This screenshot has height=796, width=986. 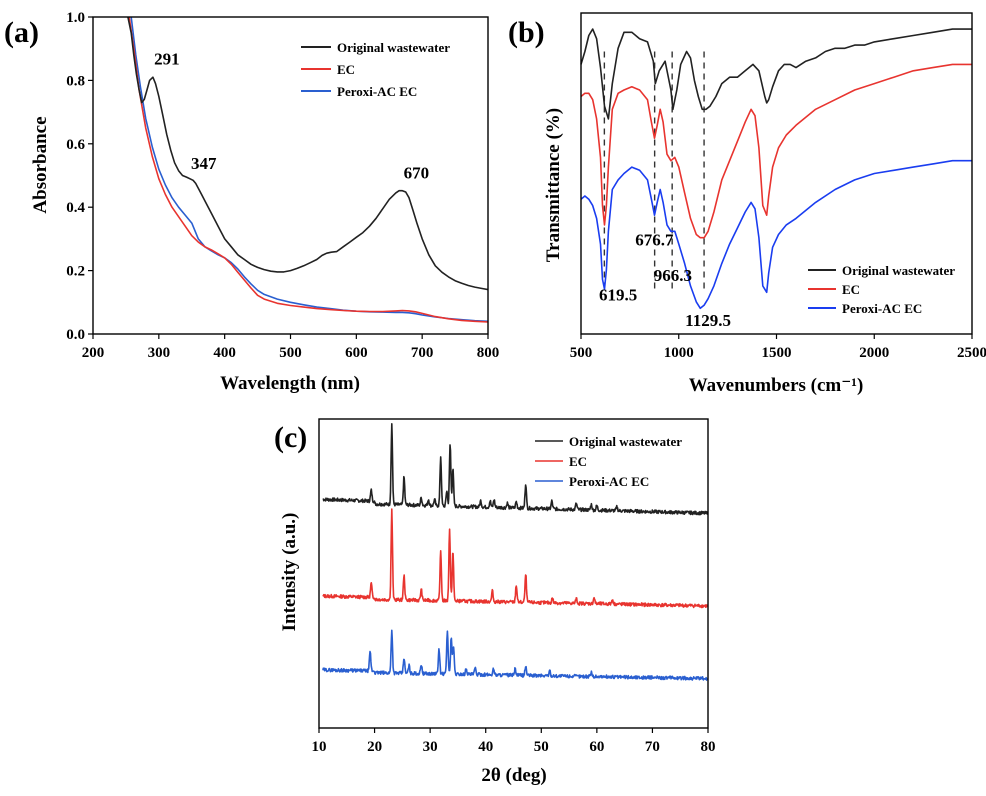 I want to click on legend-ec: EC, so click(x=346, y=69).